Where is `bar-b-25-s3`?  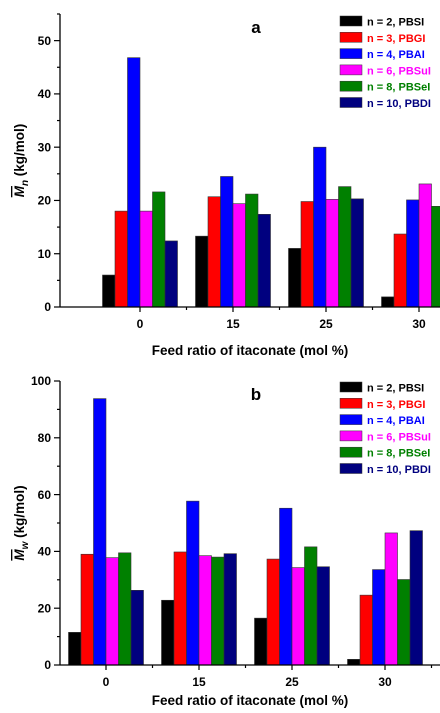
bar-b-25-s3 is located at coordinates (298, 616).